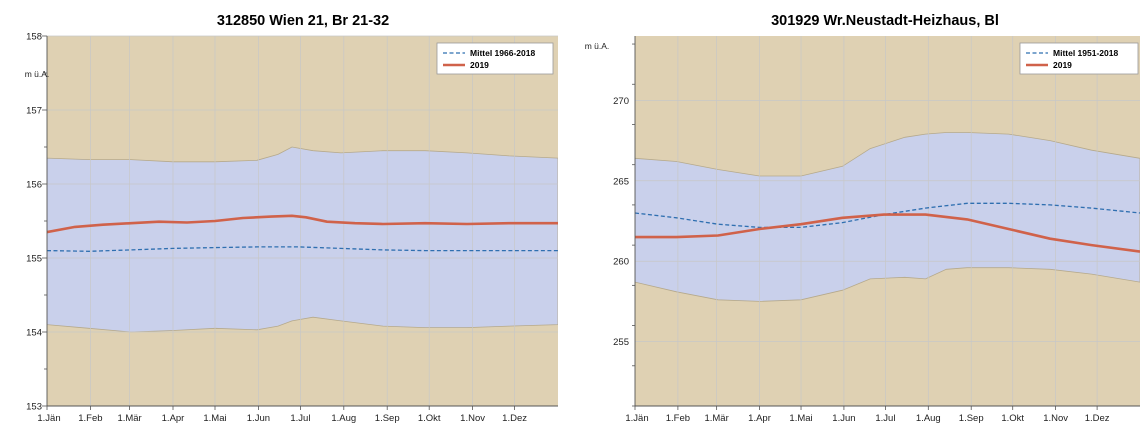 The height and width of the screenshot is (430, 1142). Describe the element at coordinates (303, 21) in the screenshot. I see `chart-title: 312850 Wien 21, Br 21-32` at that location.